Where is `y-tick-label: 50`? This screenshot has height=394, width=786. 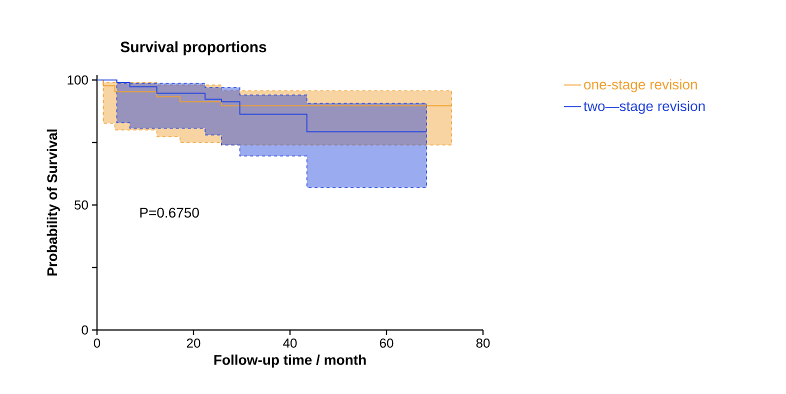
y-tick-label: 50 is located at coordinates (81, 205).